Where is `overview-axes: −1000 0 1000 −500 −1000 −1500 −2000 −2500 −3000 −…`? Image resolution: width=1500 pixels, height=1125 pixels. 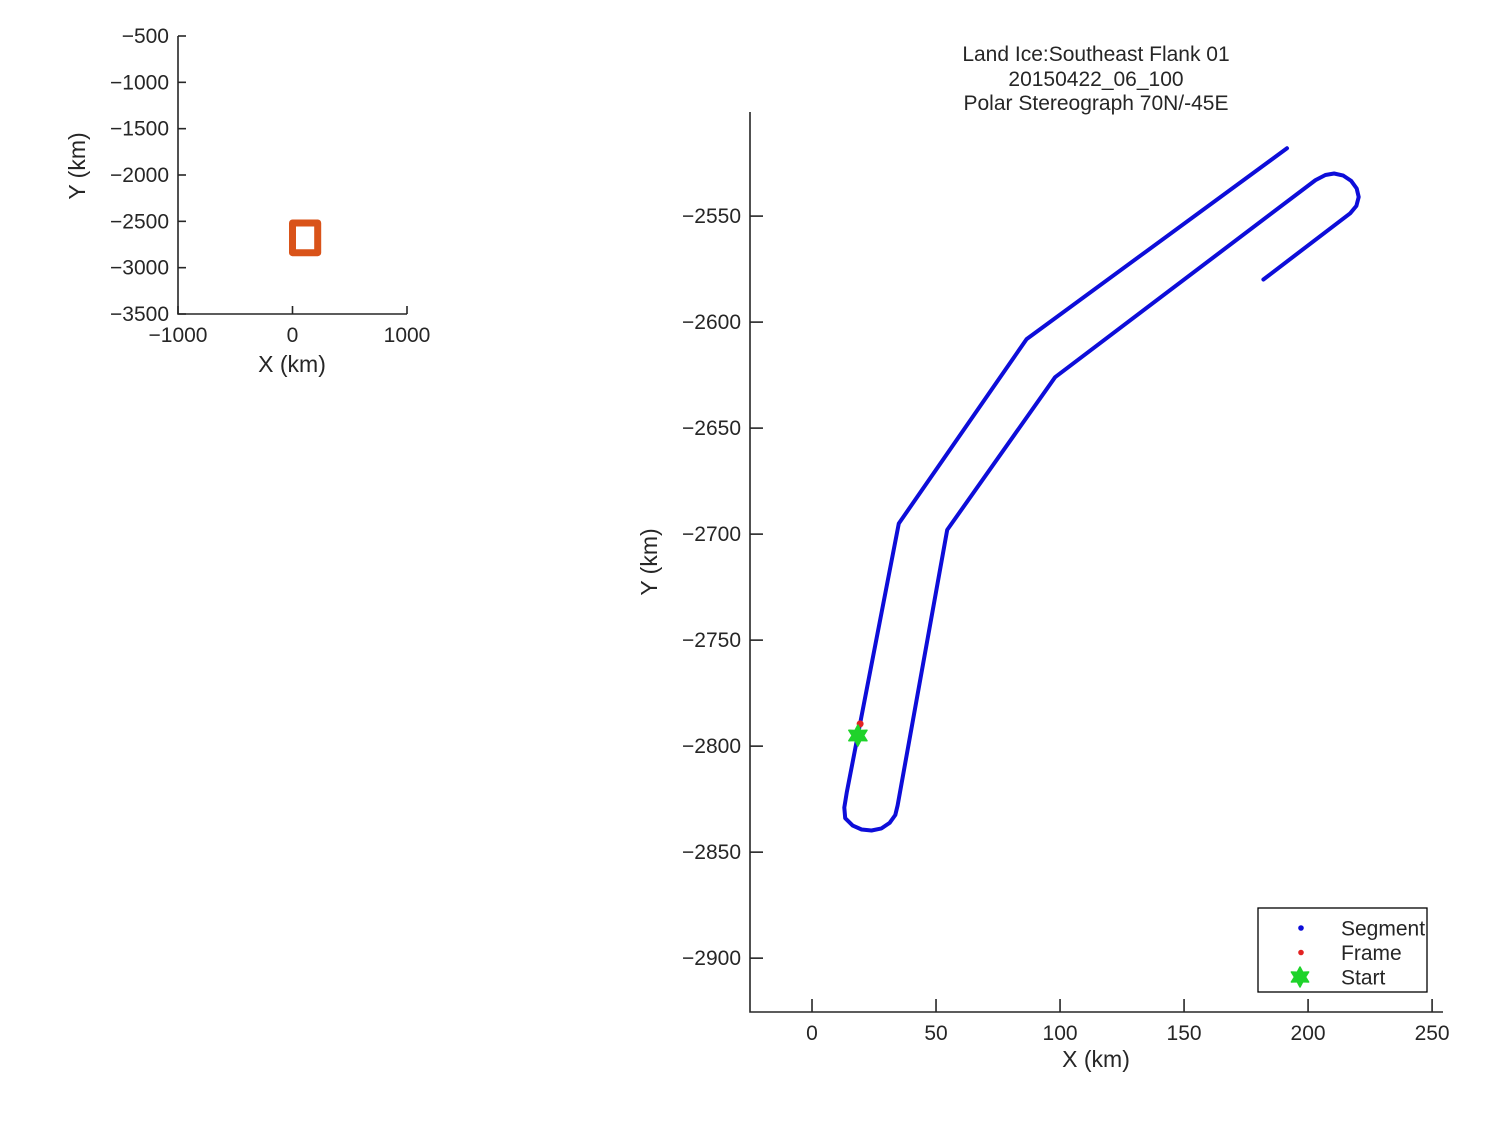 overview-axes: −1000 0 1000 −500 −1000 −1500 −2000 −2500 −3000 −… is located at coordinates (270, 186).